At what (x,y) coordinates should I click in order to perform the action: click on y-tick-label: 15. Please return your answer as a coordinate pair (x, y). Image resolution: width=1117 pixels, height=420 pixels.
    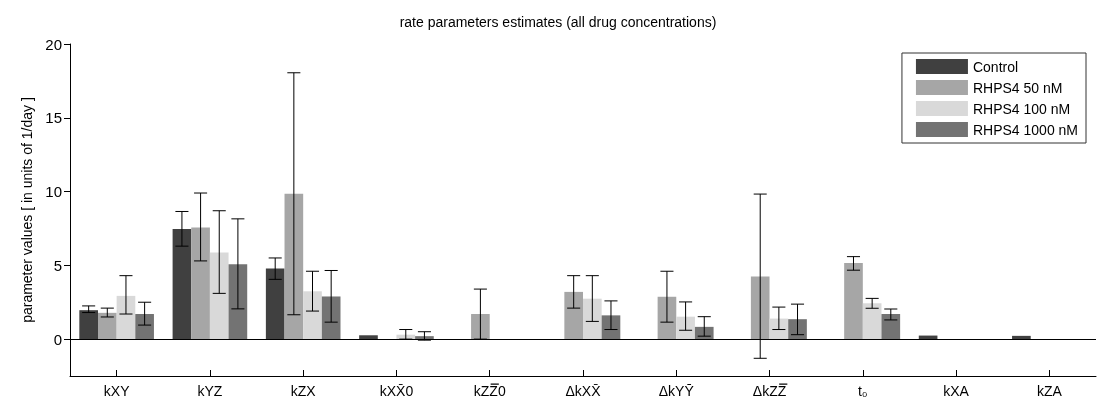
    Looking at the image, I should click on (53, 118).